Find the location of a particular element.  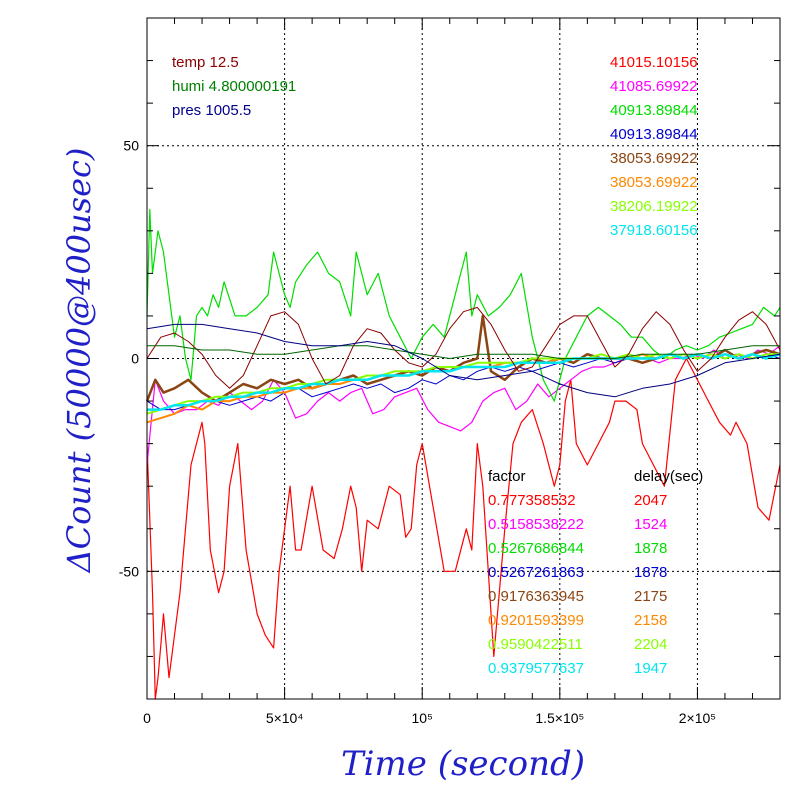

y-axis-title: ΔCount (50000@400usec) is located at coordinates (79, 361).